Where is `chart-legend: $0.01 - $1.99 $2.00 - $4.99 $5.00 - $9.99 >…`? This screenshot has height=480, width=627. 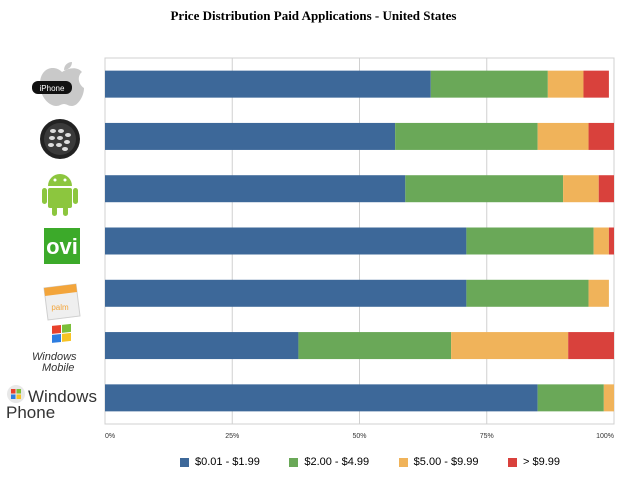
chart-legend: $0.01 - $1.99 $2.00 - $4.99 $5.00 - $9.99 >… is located at coordinates (370, 462).